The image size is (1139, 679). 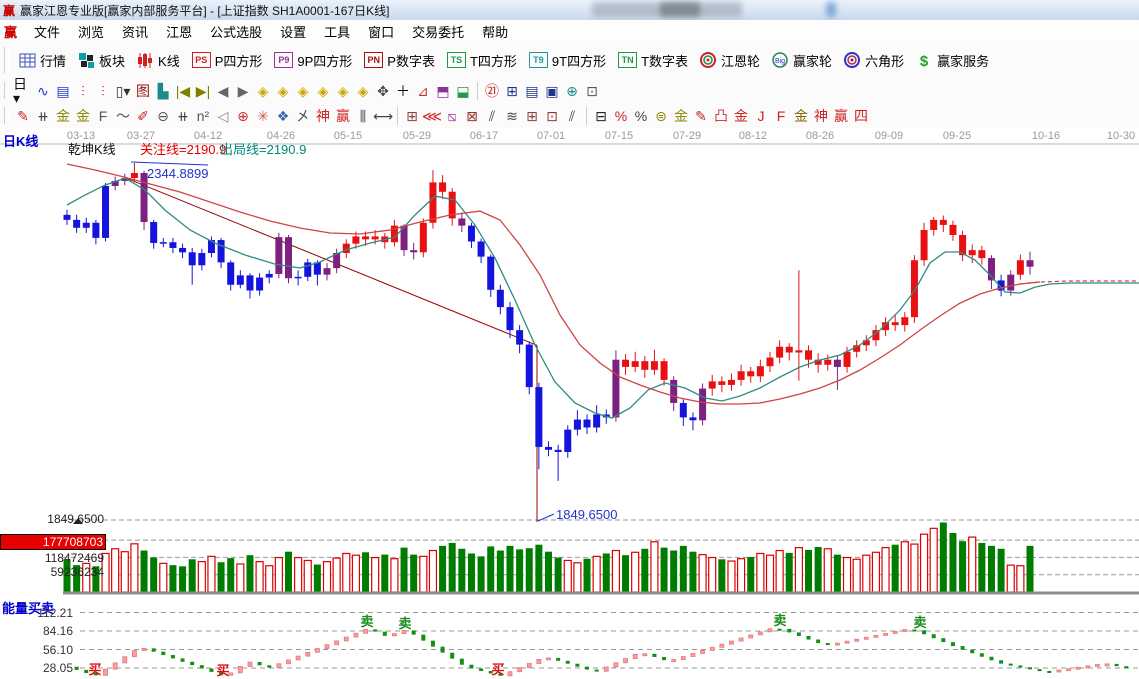 I want to click on toolbar-button-P四方形: PS P四方形, so click(x=227, y=60).